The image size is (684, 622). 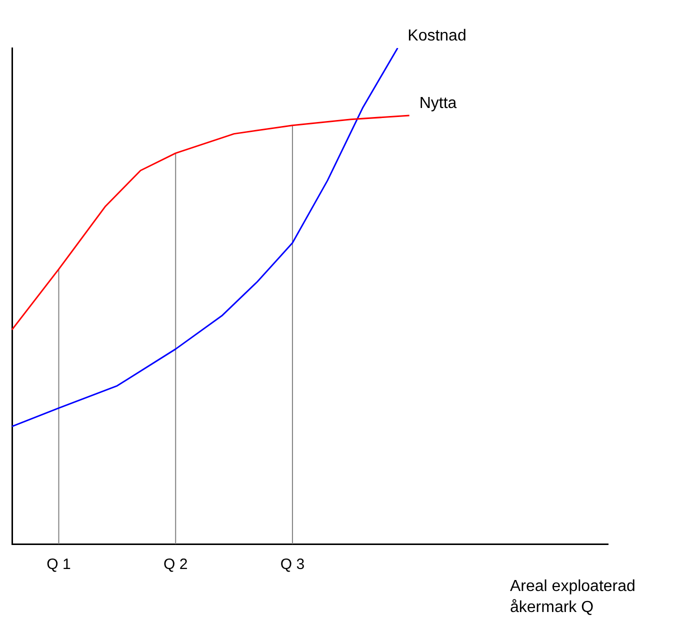 What do you see at coordinates (58, 565) in the screenshot?
I see `x-tick-label: Q 1` at bounding box center [58, 565].